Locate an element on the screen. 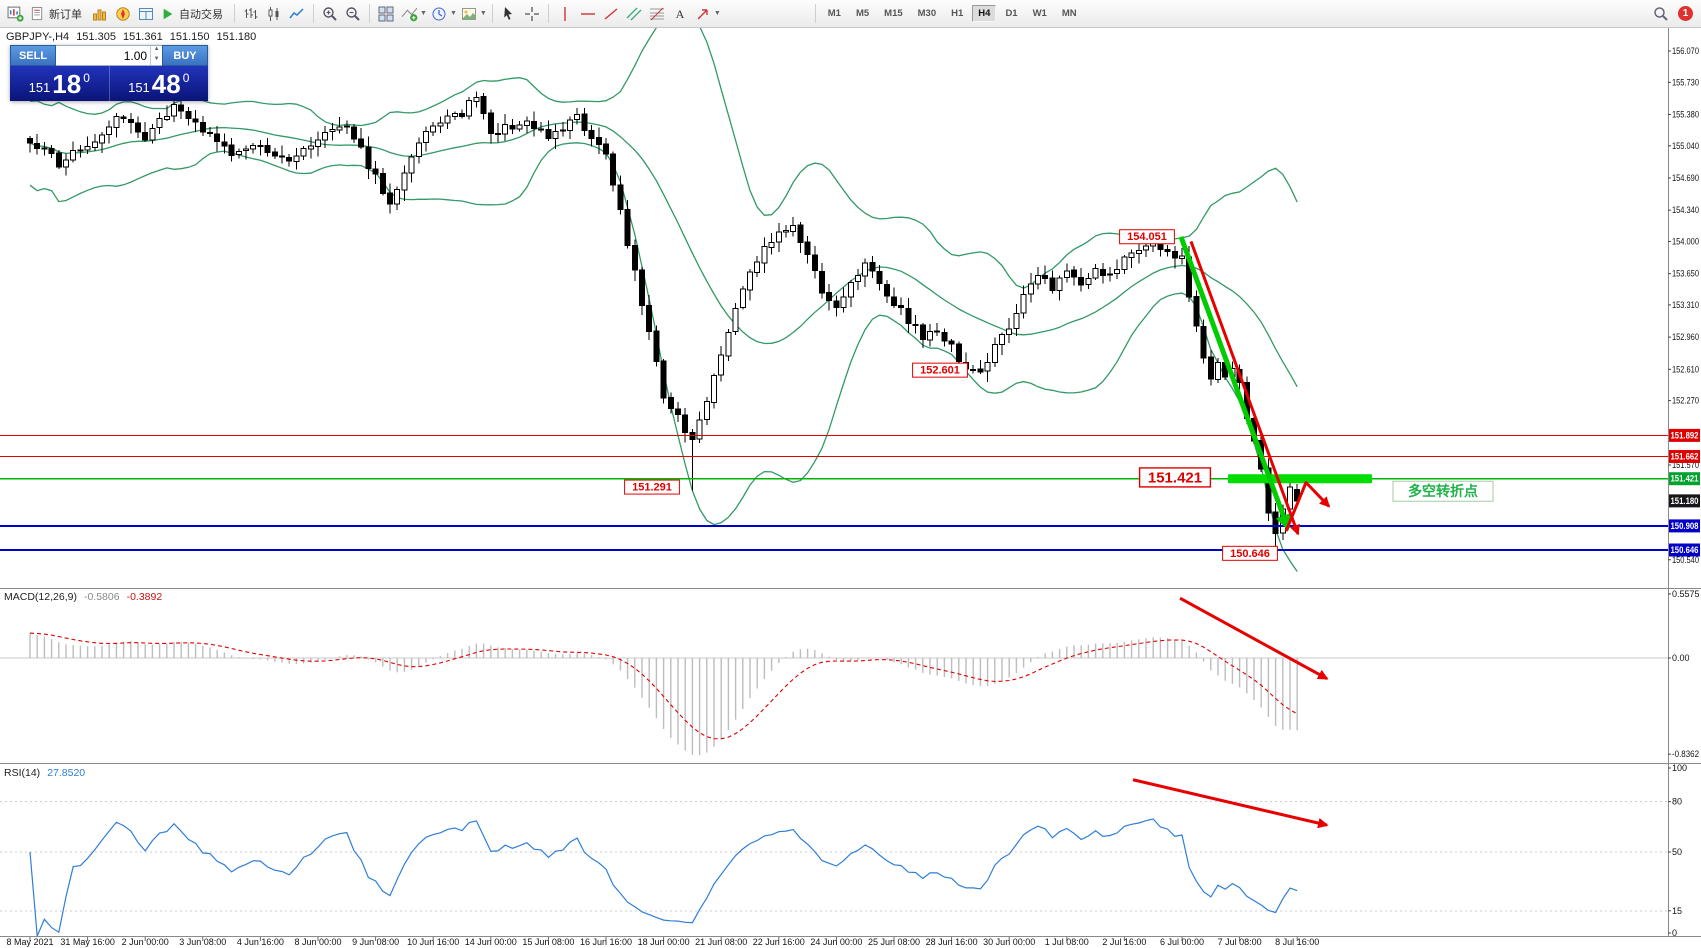 The width and height of the screenshot is (1701, 948). vertical-line-tool-icon is located at coordinates (565, 14).